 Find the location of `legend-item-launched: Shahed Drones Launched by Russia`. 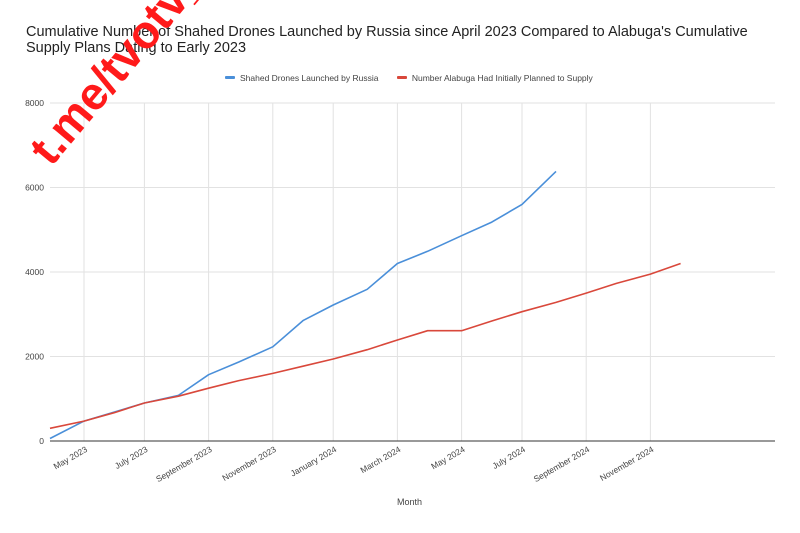

legend-item-launched: Shahed Drones Launched by Russia is located at coordinates (301, 78).